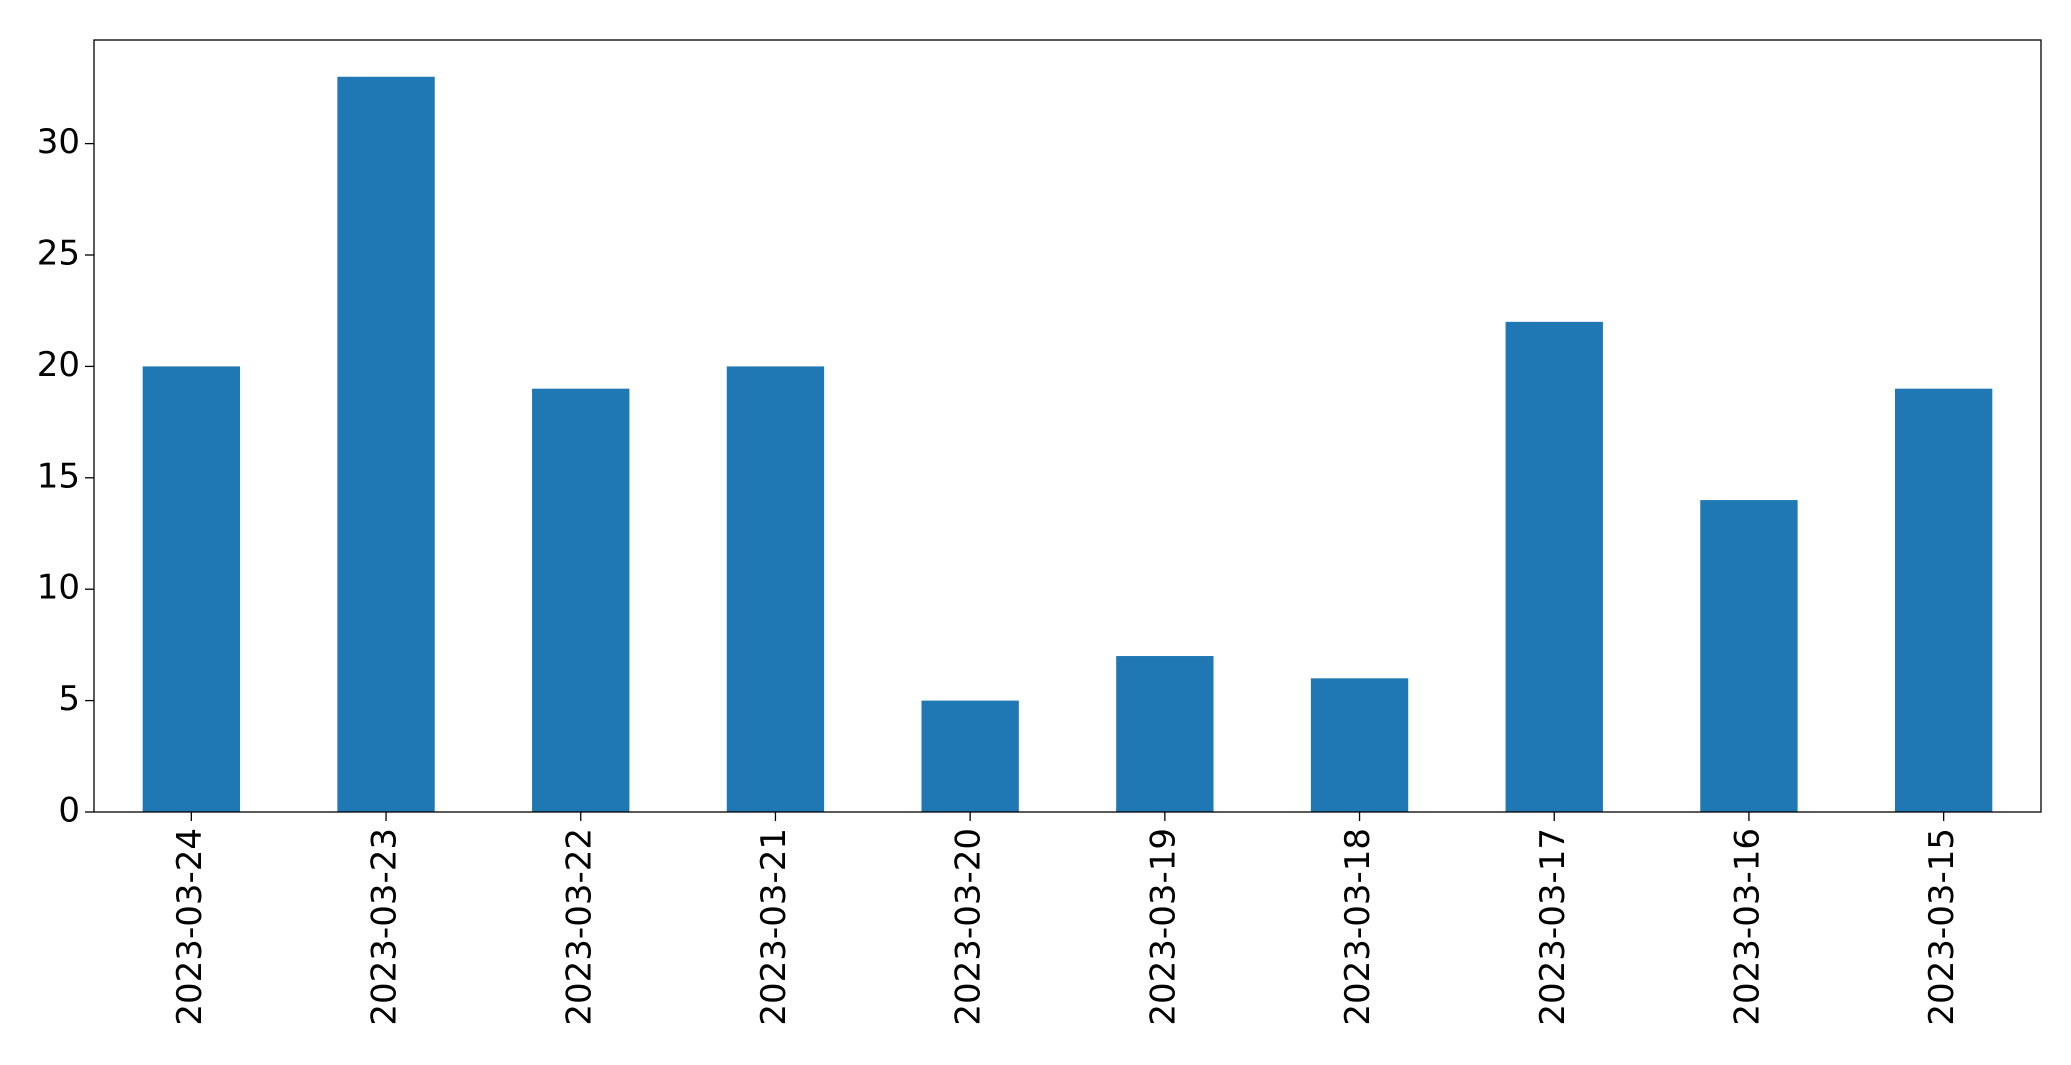  Describe the element at coordinates (1358, 927) in the screenshot. I see `x-tick-label: 2023-03-18` at that location.